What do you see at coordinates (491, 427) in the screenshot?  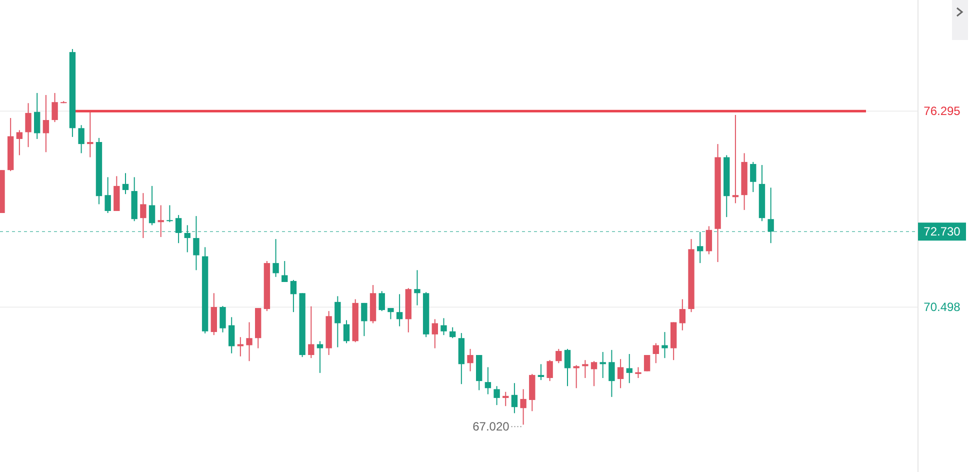 I see `annotation: 67.020` at bounding box center [491, 427].